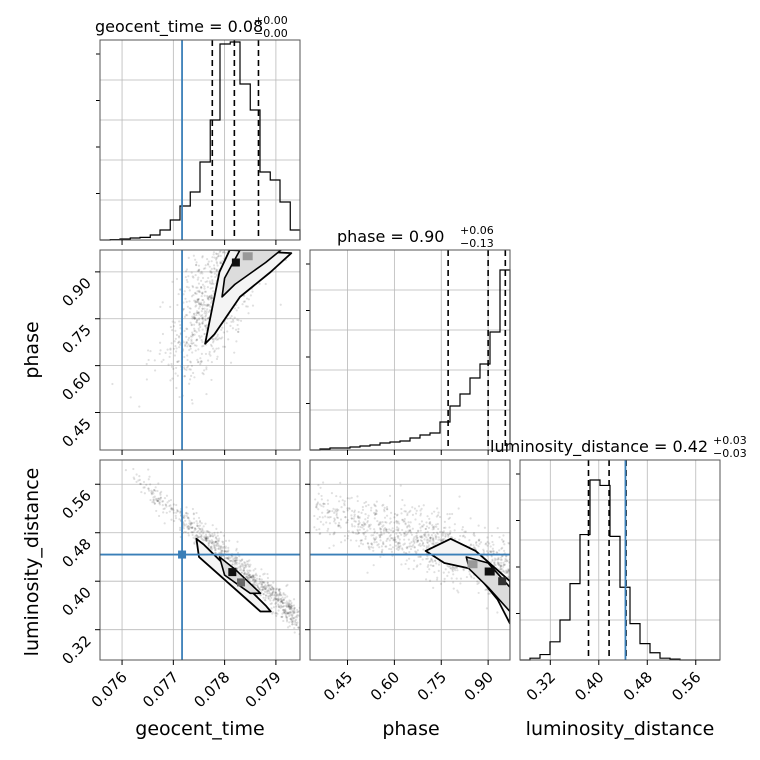 The width and height of the screenshot is (760, 760). I want to click on ytick-luminosity_distance-0: 0.32, so click(76, 650).